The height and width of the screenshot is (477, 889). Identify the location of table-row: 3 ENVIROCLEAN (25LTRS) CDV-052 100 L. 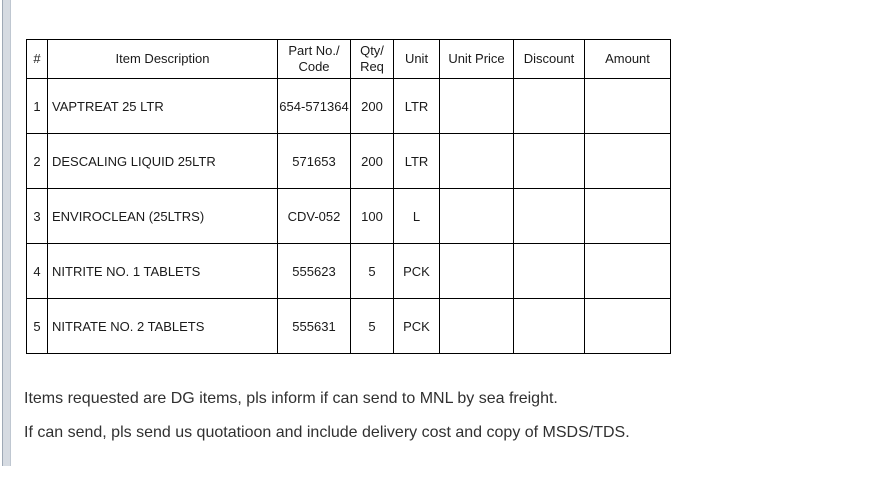
(348, 216).